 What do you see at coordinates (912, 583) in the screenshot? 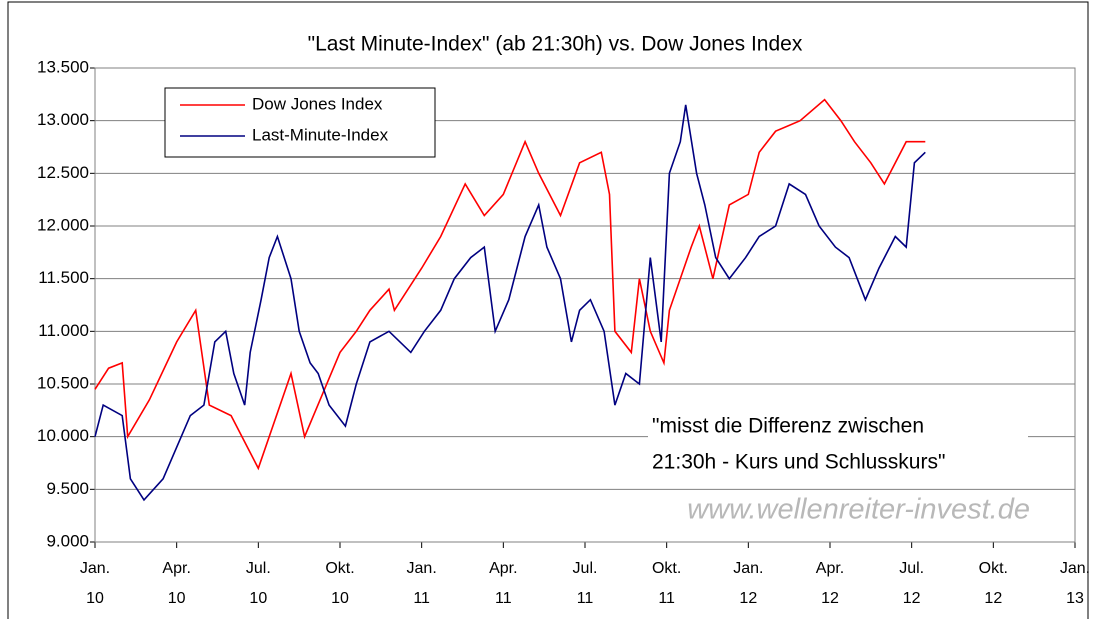
I see `x-tick-label: Jul. 12` at bounding box center [912, 583].